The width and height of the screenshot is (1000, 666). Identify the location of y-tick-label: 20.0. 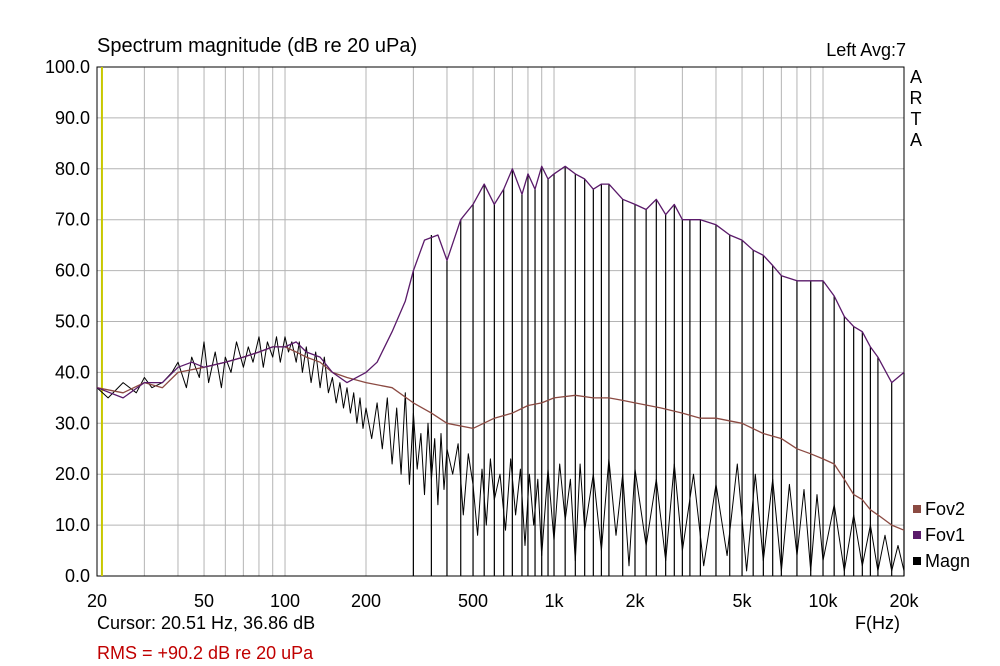
(72, 474).